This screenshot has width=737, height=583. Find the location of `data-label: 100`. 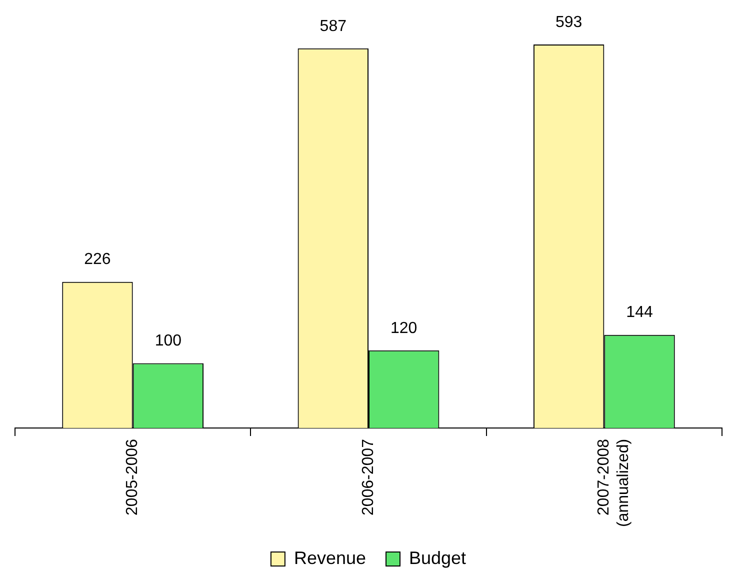

data-label: 100 is located at coordinates (168, 341).